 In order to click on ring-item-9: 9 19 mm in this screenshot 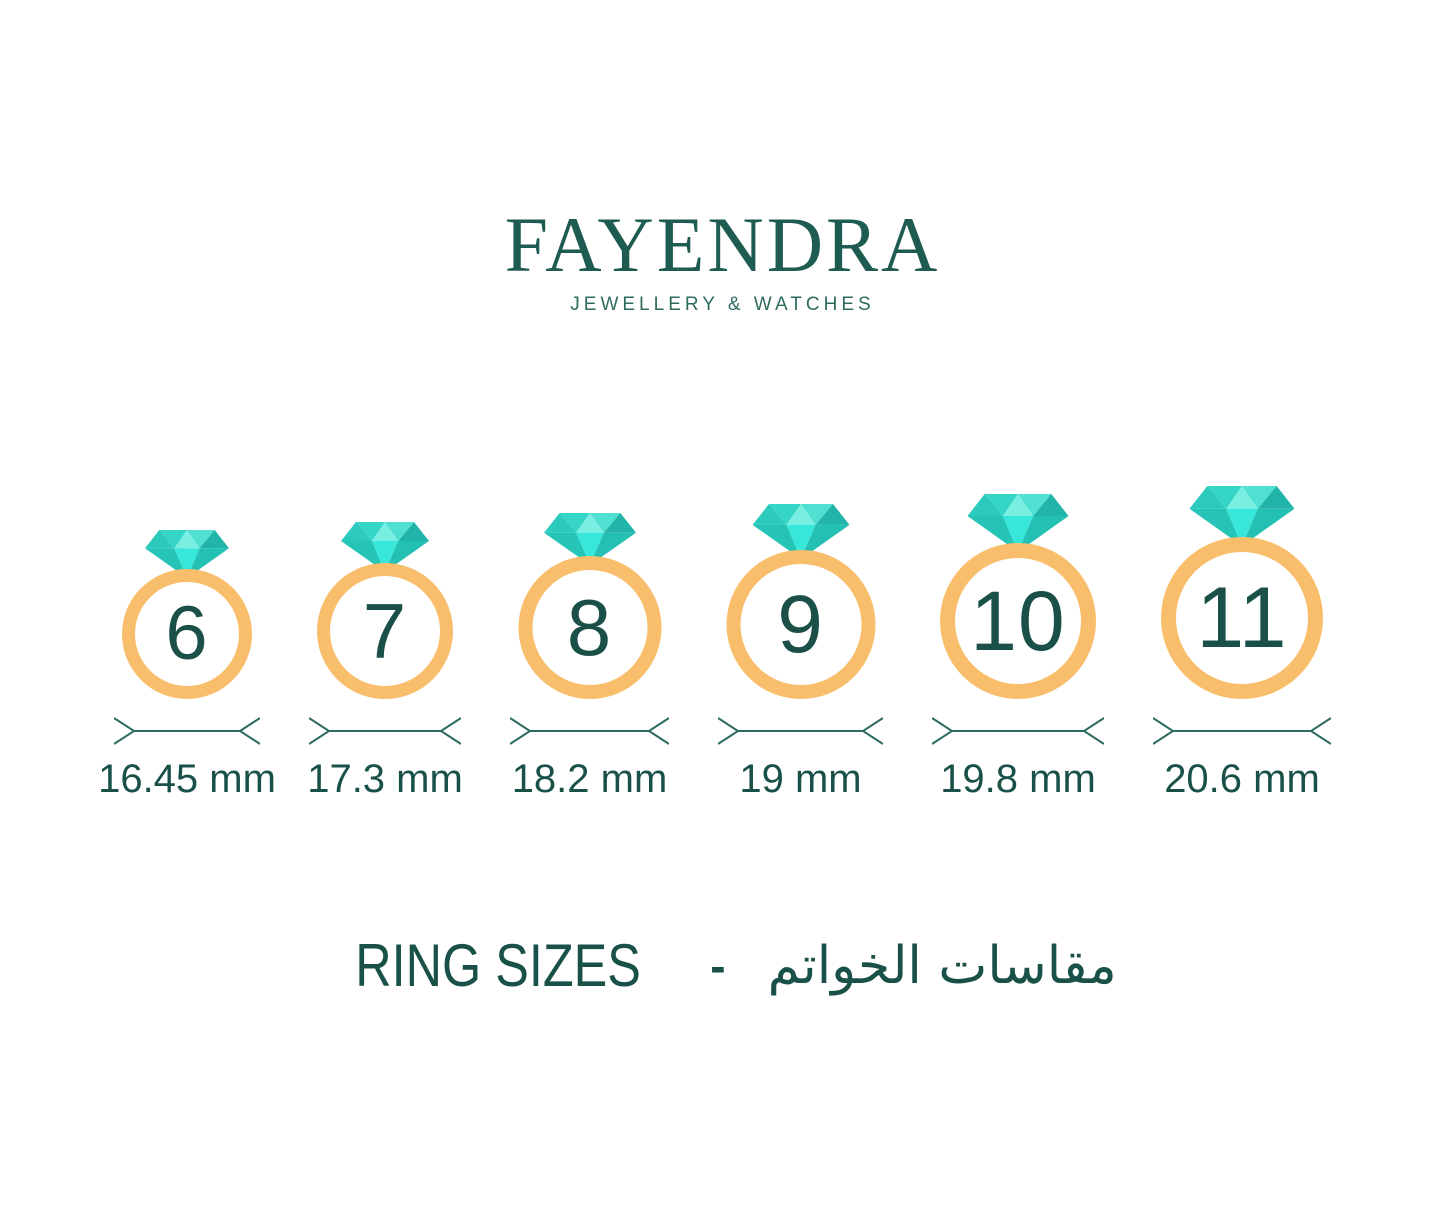, I will do `click(800, 652)`.